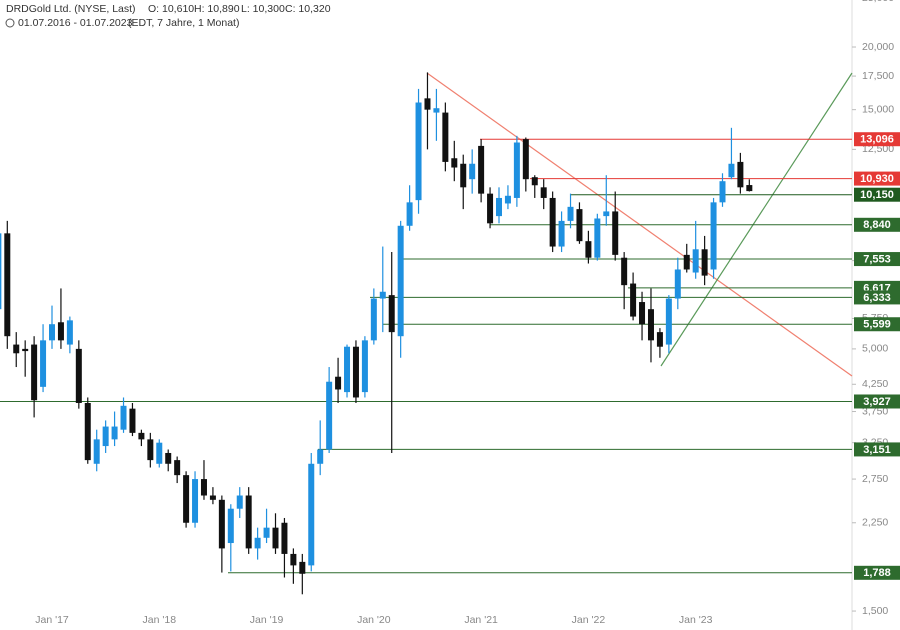 Image resolution: width=900 pixels, height=630 pixels. Describe the element at coordinates (160, 620) in the screenshot. I see `x-tick-label: Jan '18` at that location.